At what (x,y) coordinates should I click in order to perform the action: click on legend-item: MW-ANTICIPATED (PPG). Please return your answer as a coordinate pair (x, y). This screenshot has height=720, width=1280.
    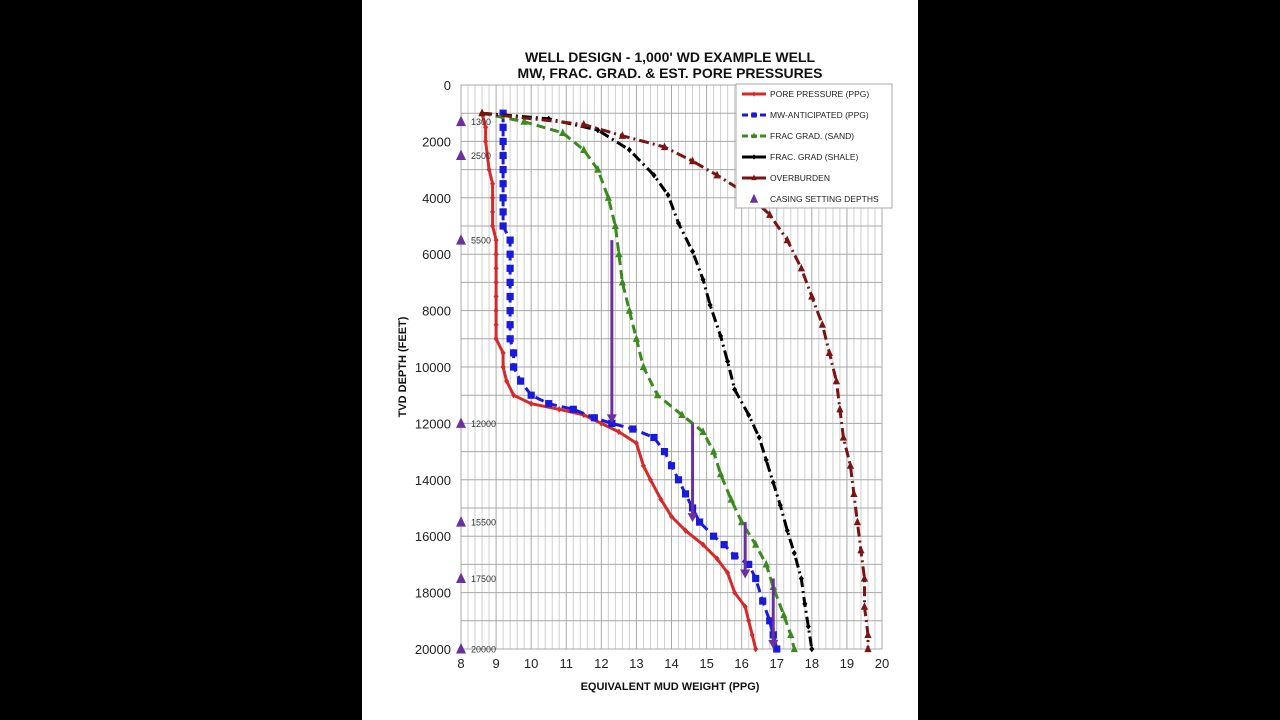
    Looking at the image, I should click on (805, 115).